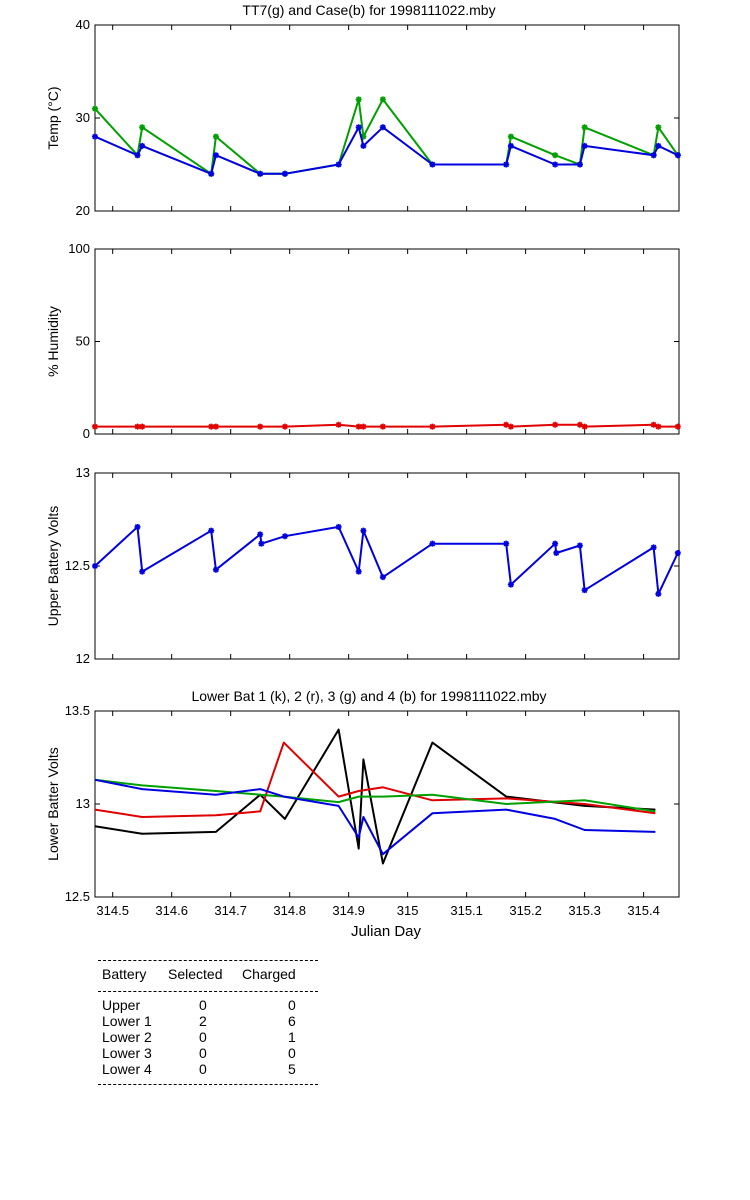  I want to click on chart4-y-tick-label: 13, so click(83, 803).